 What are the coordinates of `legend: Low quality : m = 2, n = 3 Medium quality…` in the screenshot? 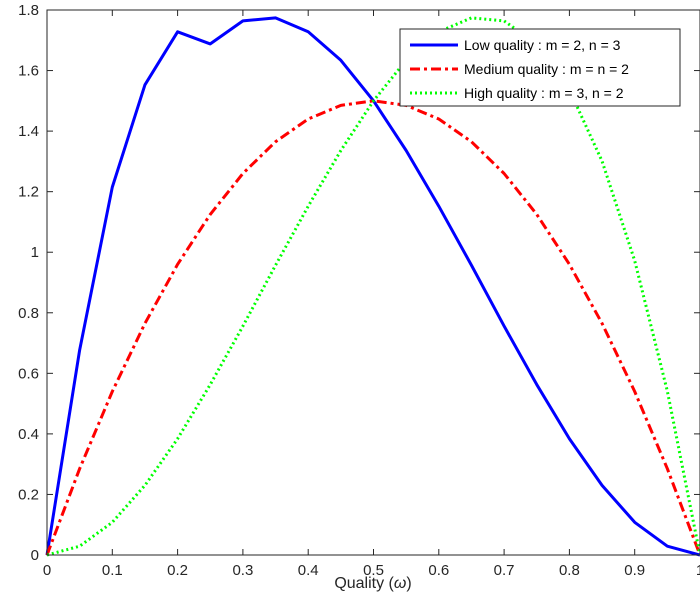 It's located at (540, 67).